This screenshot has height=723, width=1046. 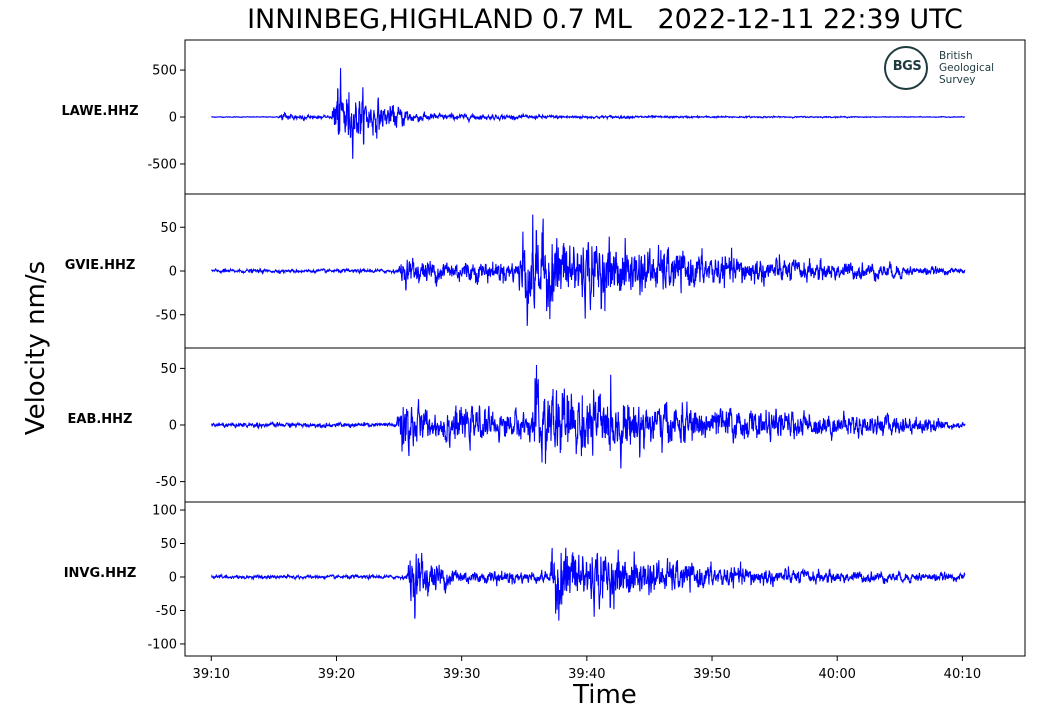 What do you see at coordinates (211, 674) in the screenshot?
I see `x-tick-label: 39:10` at bounding box center [211, 674].